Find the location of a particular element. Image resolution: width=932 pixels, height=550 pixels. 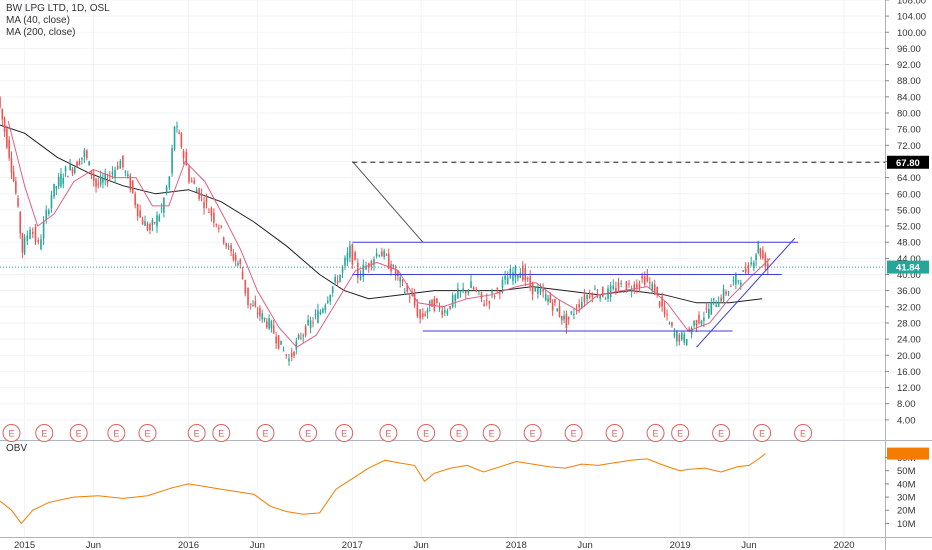

target-price-badge is located at coordinates (908, 162).